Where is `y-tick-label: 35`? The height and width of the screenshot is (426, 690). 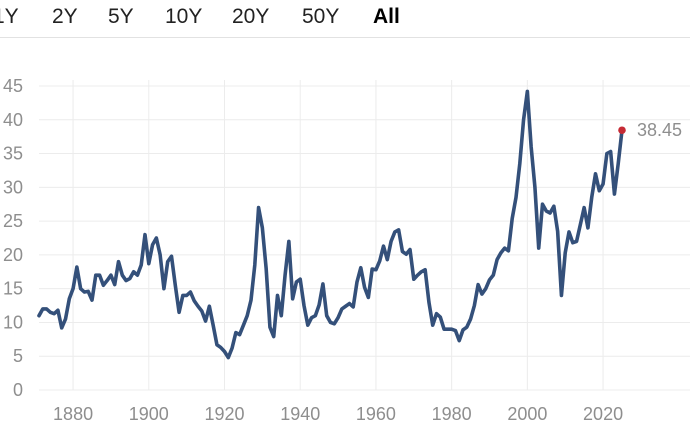
y-tick-label: 35 is located at coordinates (13, 154).